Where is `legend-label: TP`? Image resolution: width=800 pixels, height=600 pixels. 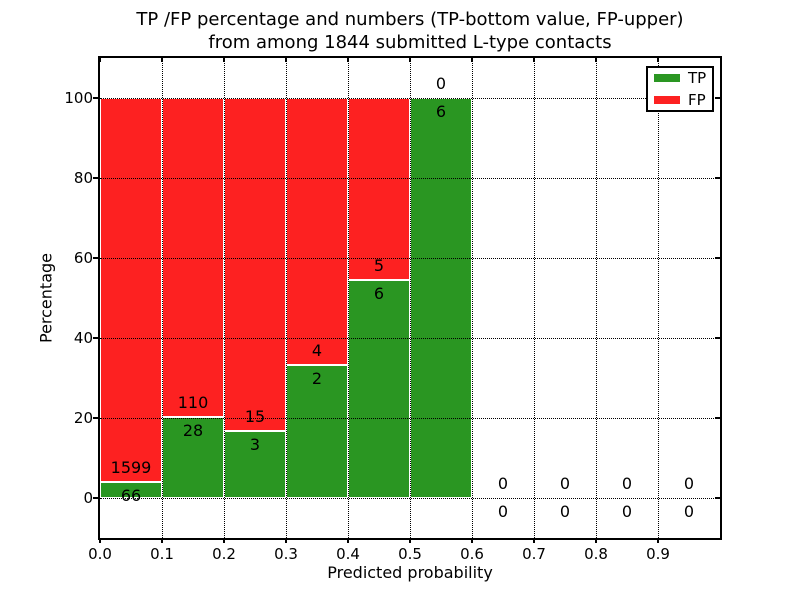 legend-label: TP is located at coordinates (697, 77).